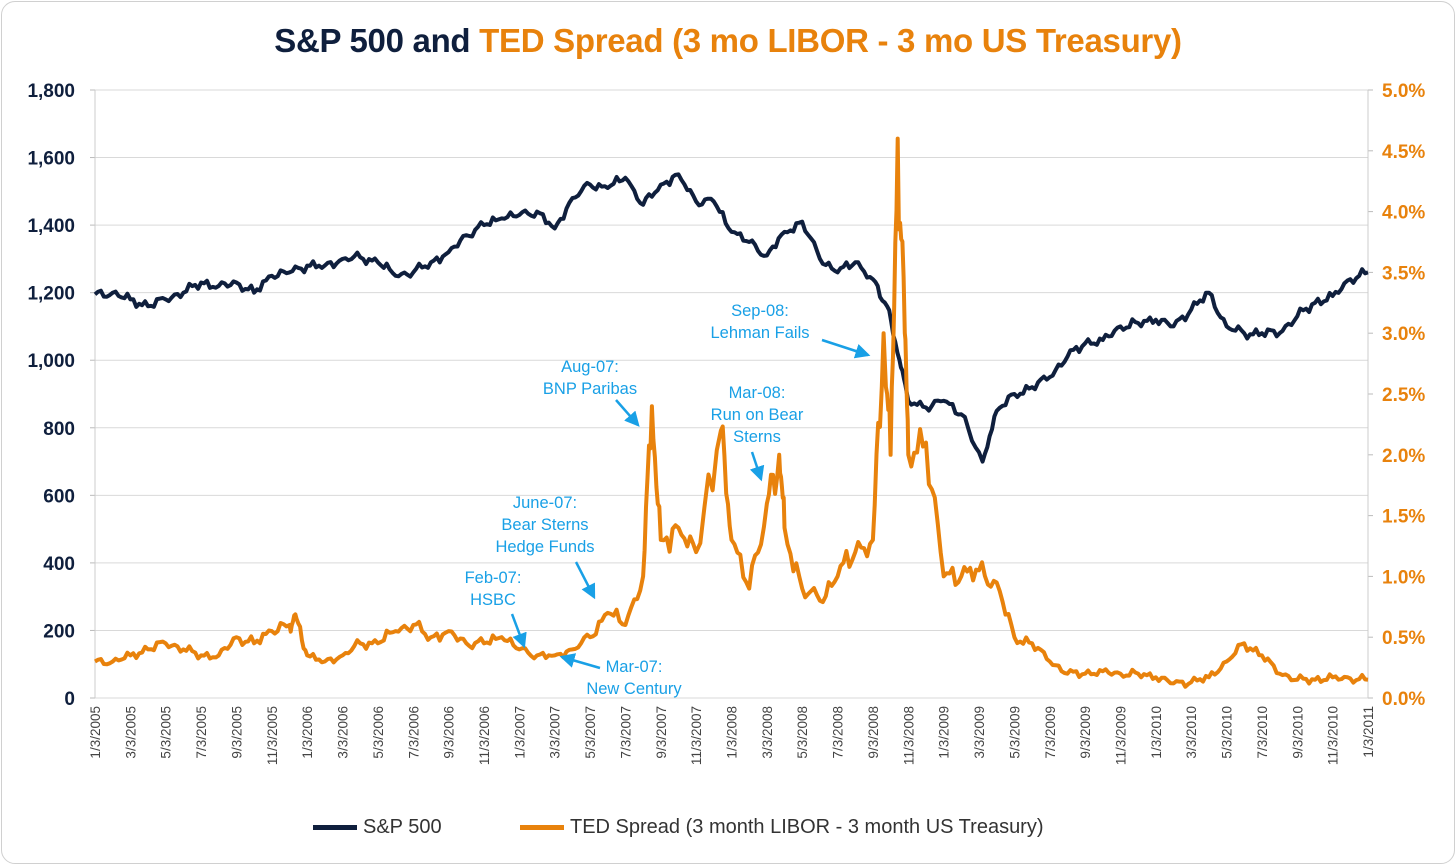 This screenshot has width=1456, height=865. What do you see at coordinates (272, 735) in the screenshot?
I see `x-tick-label: 11/3/2005` at bounding box center [272, 735].